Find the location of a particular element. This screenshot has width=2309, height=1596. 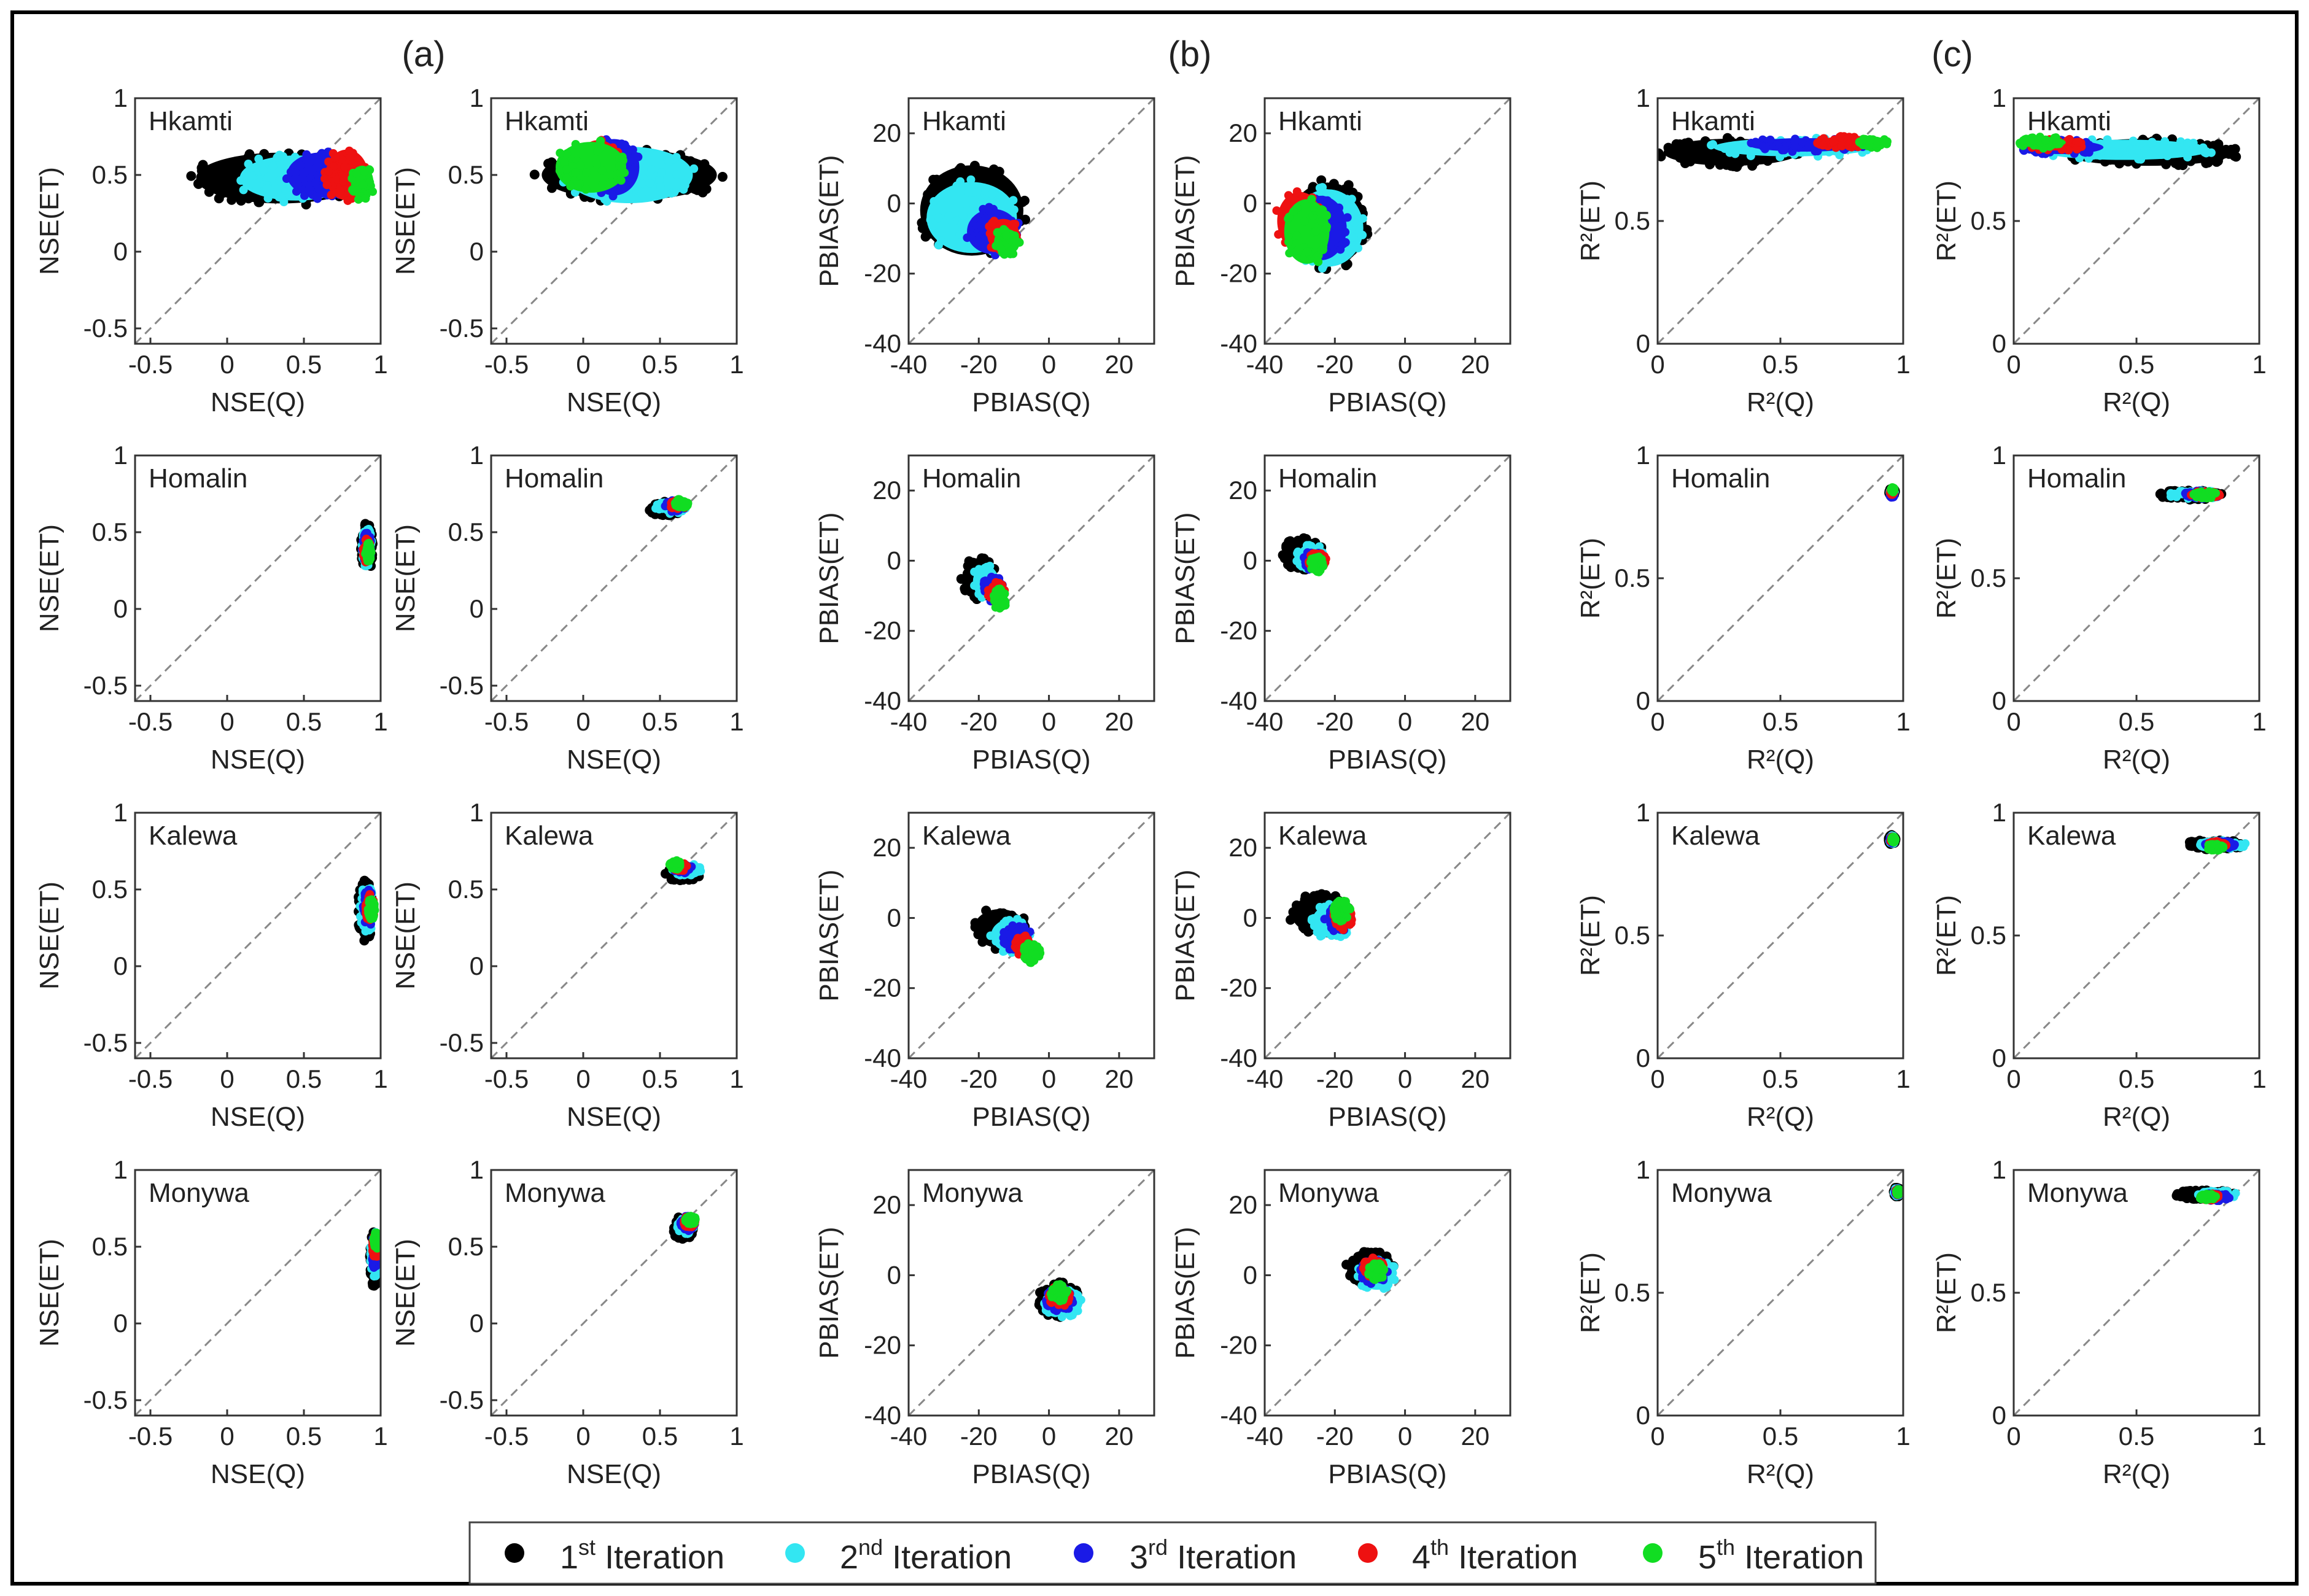

y-tick-label: 20 is located at coordinates (1242, 132).